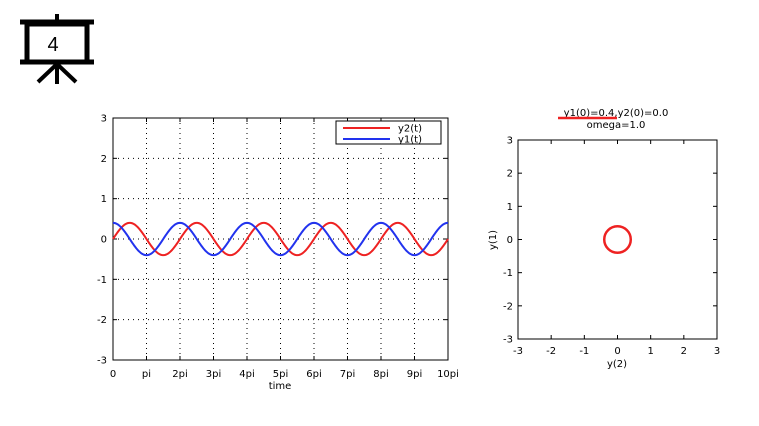  What do you see at coordinates (448, 374) in the screenshot?
I see `x-tick-label: 10pi` at bounding box center [448, 374].